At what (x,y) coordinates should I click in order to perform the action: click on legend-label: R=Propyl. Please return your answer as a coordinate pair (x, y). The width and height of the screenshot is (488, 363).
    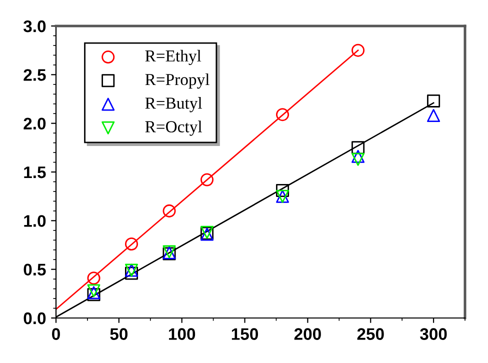
    Looking at the image, I should click on (177, 81).